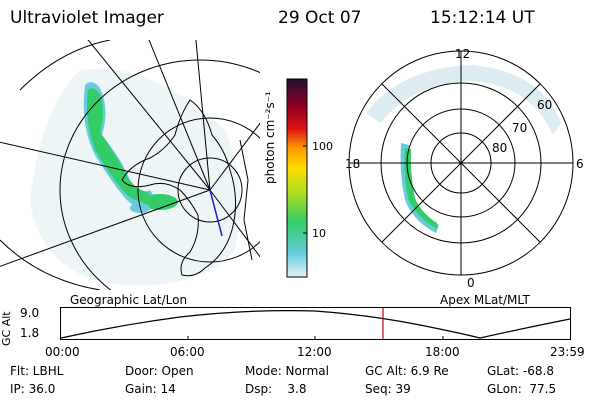 The image size is (600, 400). Describe the element at coordinates (62, 352) in the screenshot. I see `altitude-xtick-0000: 00:00` at that location.